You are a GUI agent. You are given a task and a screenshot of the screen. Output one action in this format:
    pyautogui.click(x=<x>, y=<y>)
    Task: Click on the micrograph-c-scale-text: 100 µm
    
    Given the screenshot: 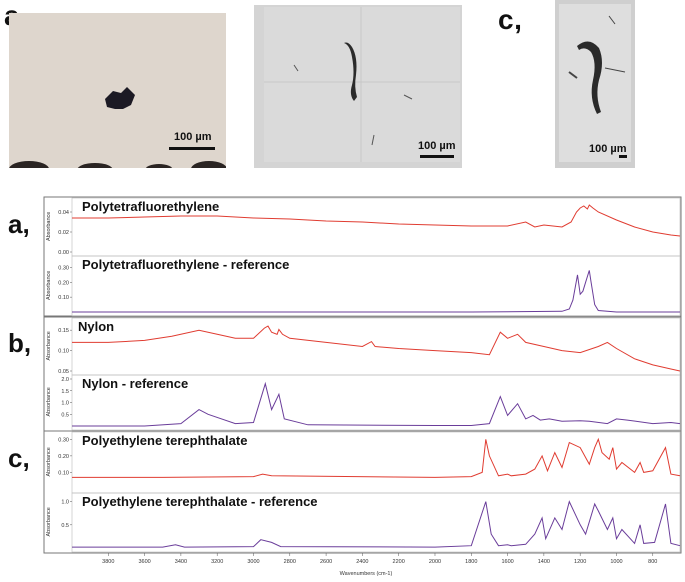 What is the action you would take?
    pyautogui.click(x=608, y=149)
    